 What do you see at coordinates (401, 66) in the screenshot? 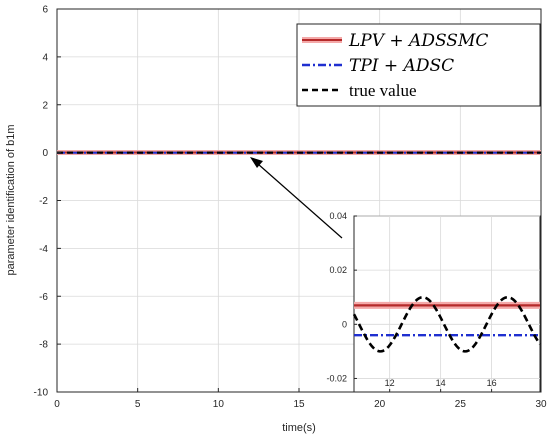
I see `legend-label-tpi: TPI + ADSC` at bounding box center [401, 66].